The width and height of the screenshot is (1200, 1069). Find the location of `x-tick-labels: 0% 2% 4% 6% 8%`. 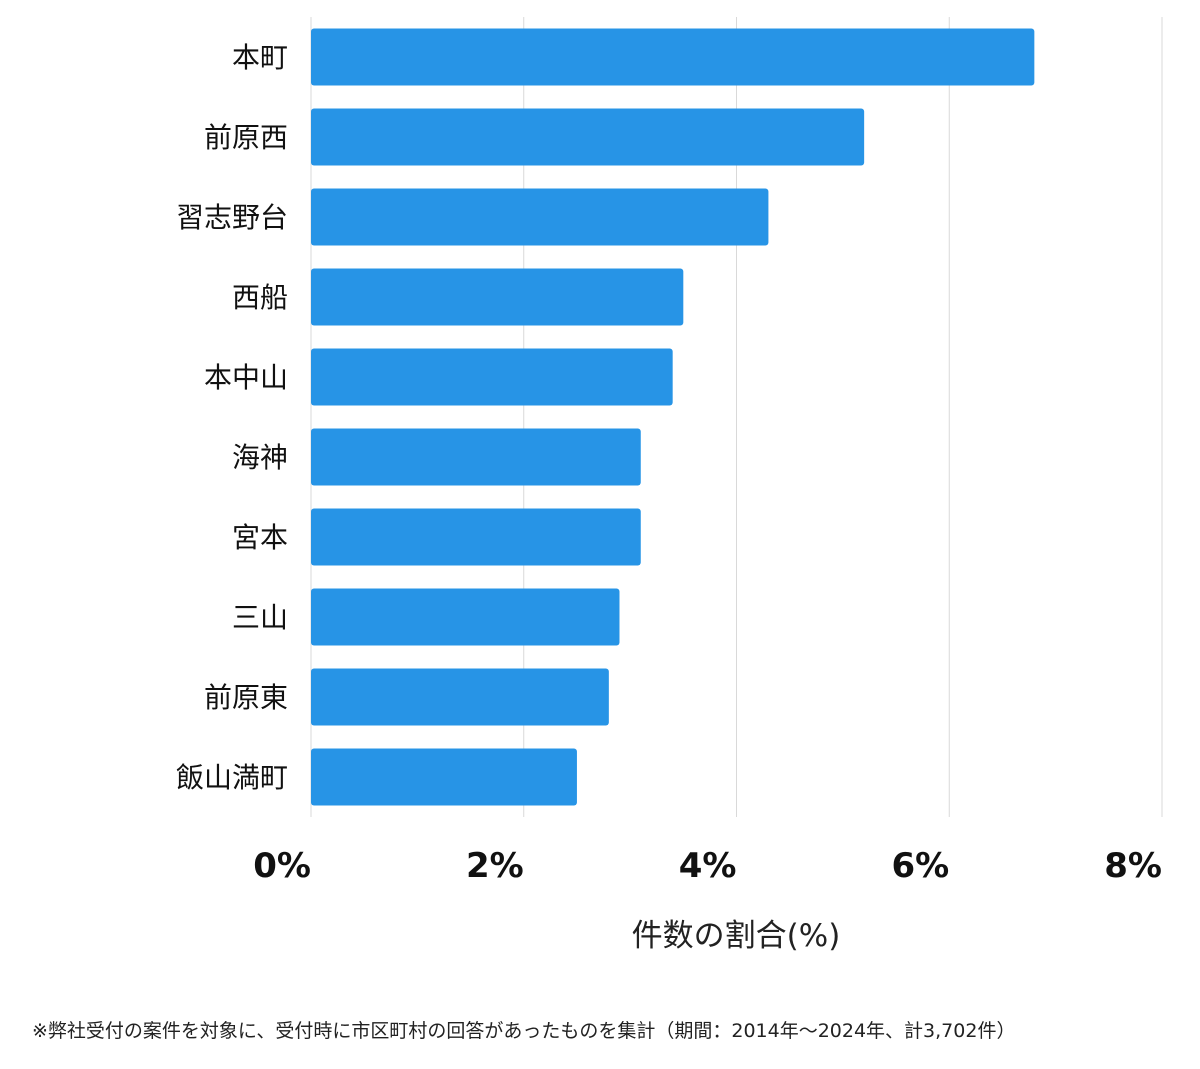

x-tick-labels: 0% 2% 4% 6% 8% is located at coordinates (707, 866).